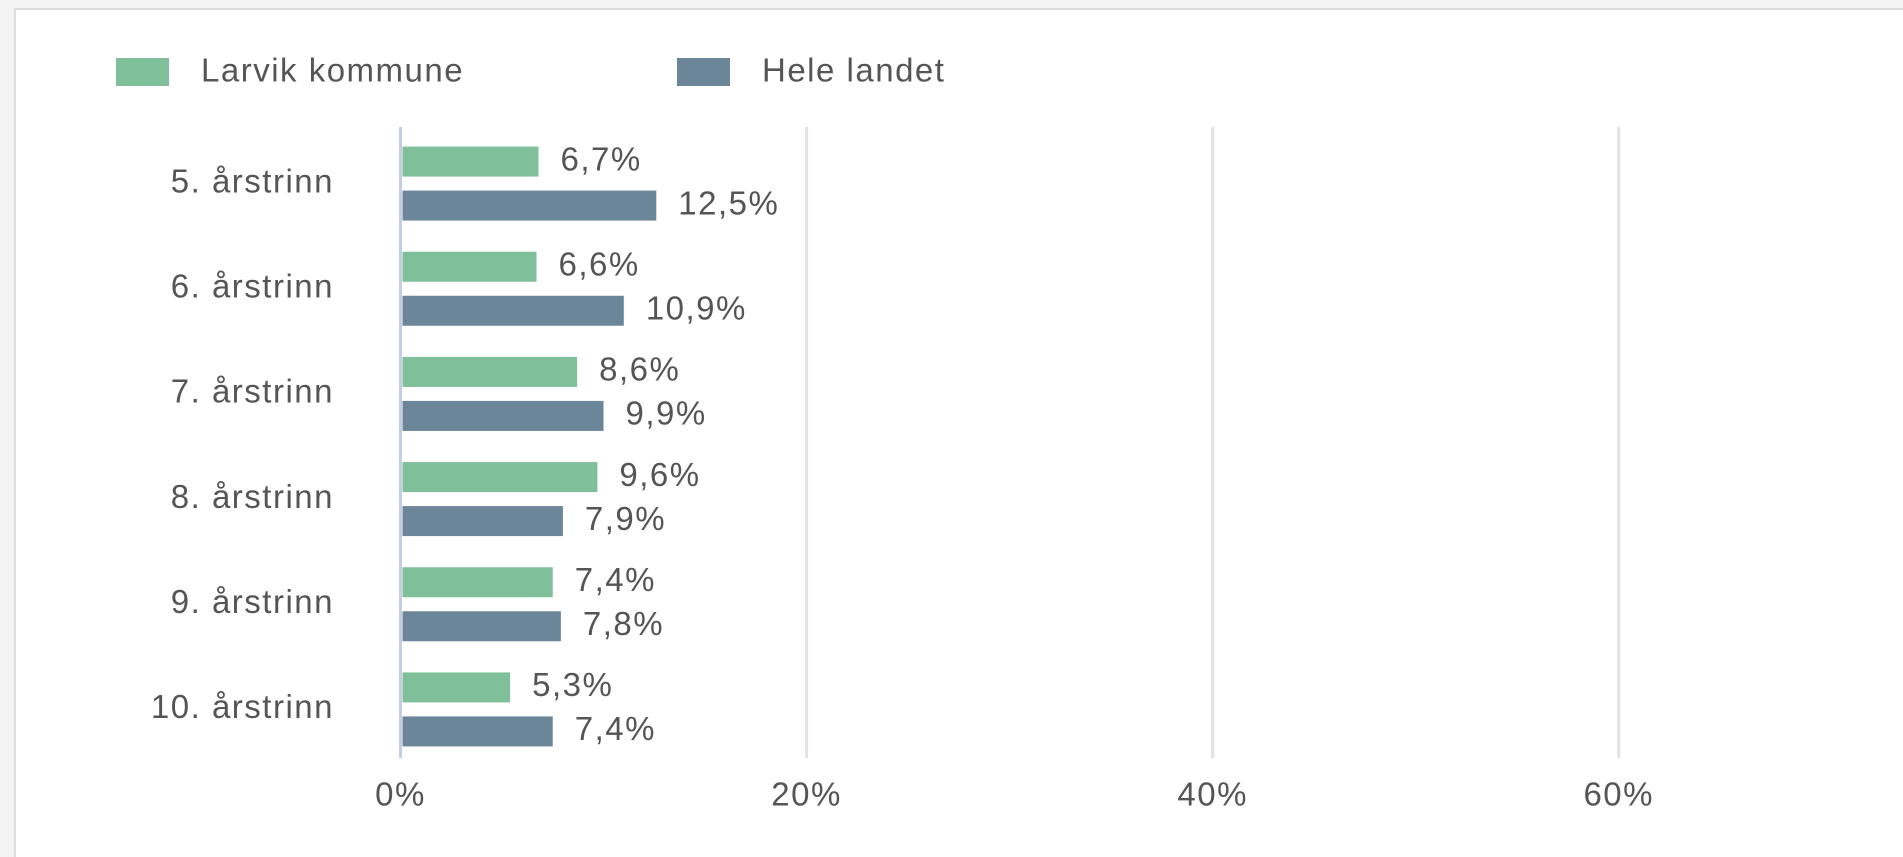 The image size is (1903, 857). I want to click on legend-label: Hele landet, so click(853, 70).